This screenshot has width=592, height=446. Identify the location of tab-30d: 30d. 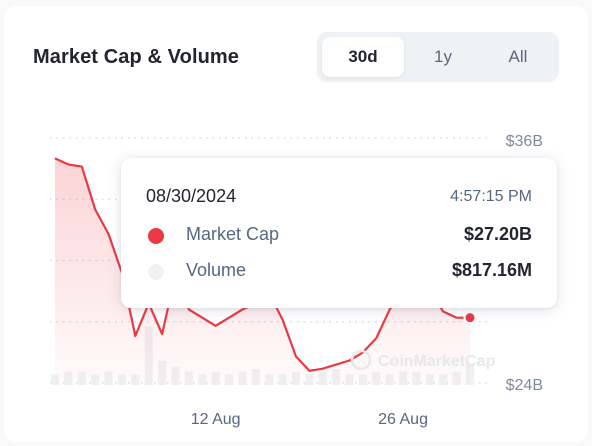
(363, 57).